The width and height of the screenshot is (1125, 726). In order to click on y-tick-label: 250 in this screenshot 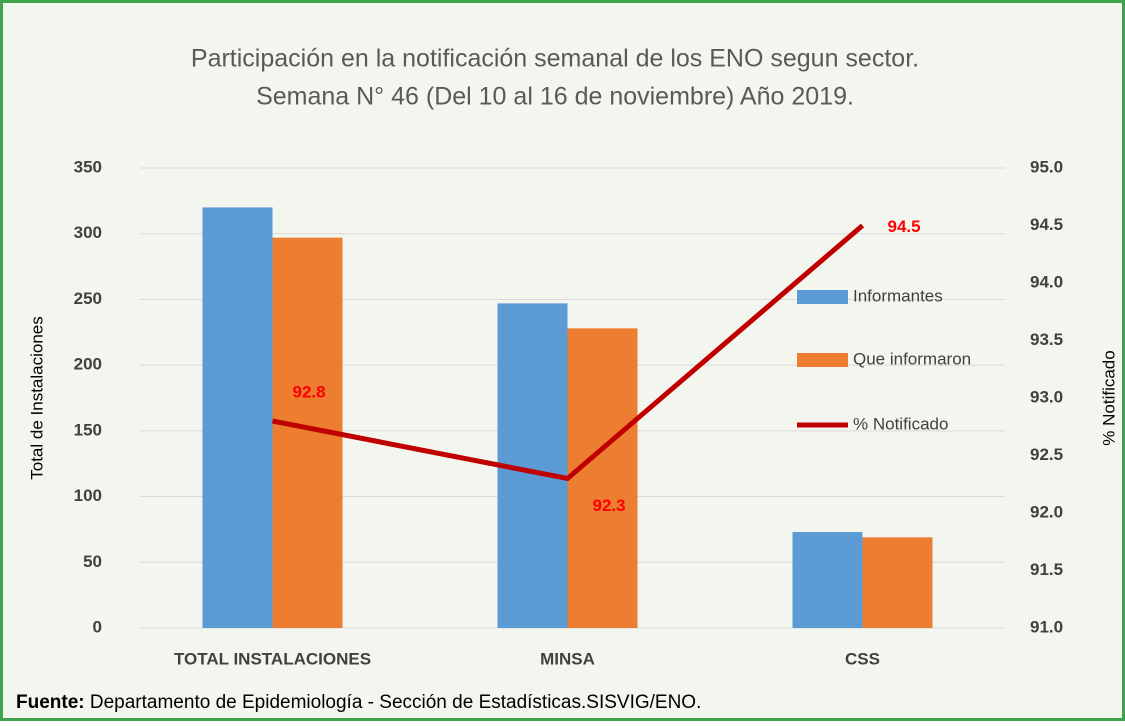, I will do `click(88, 298)`.